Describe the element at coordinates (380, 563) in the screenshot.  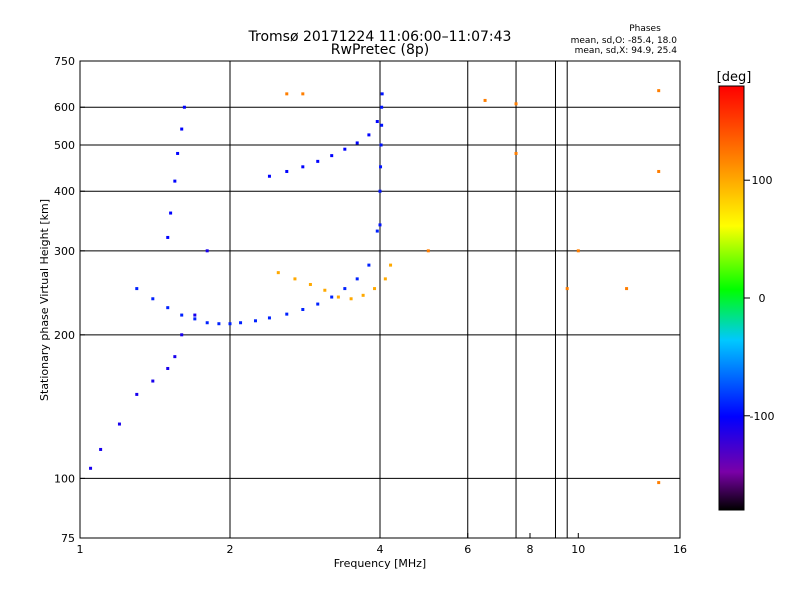
I see `x-axis-label: Frequency [MHz]` at that location.